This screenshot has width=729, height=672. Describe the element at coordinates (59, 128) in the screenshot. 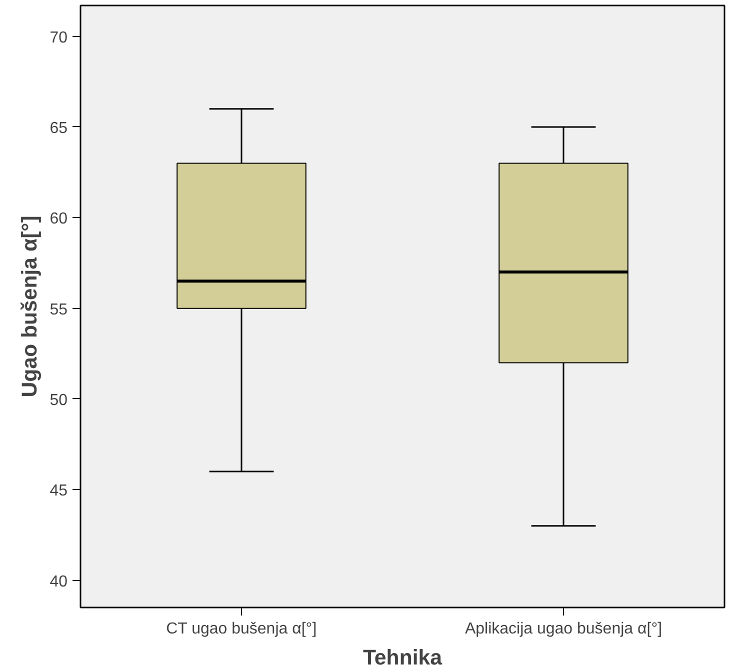

I see `y-tick-label: 65` at that location.